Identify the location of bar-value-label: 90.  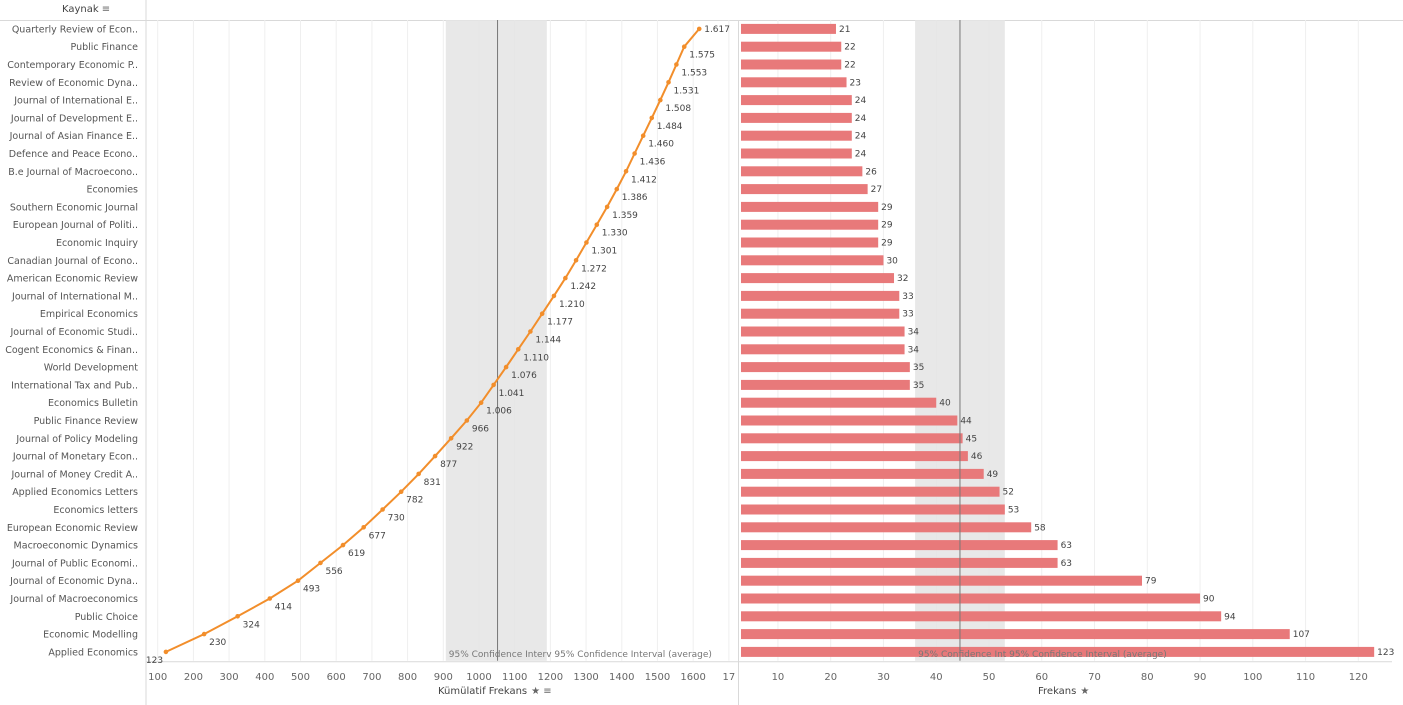
(1209, 600).